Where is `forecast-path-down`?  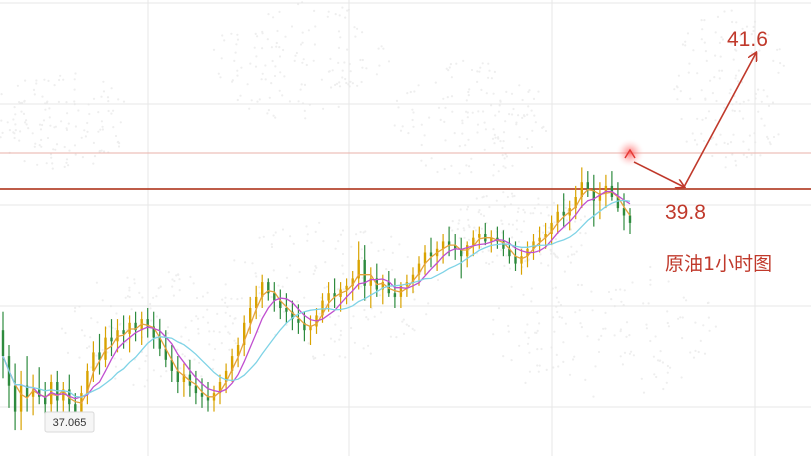 forecast-path-down is located at coordinates (658, 174).